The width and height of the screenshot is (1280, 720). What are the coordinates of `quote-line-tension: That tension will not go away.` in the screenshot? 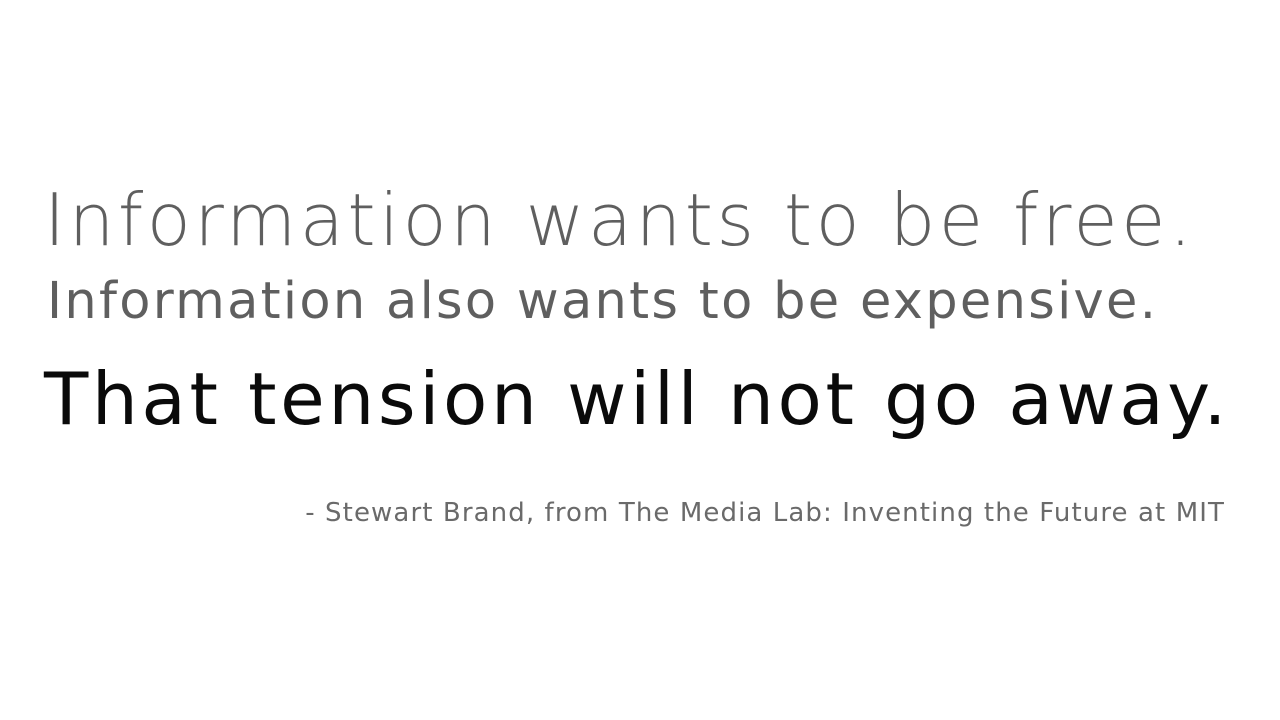 It's located at (637, 400).